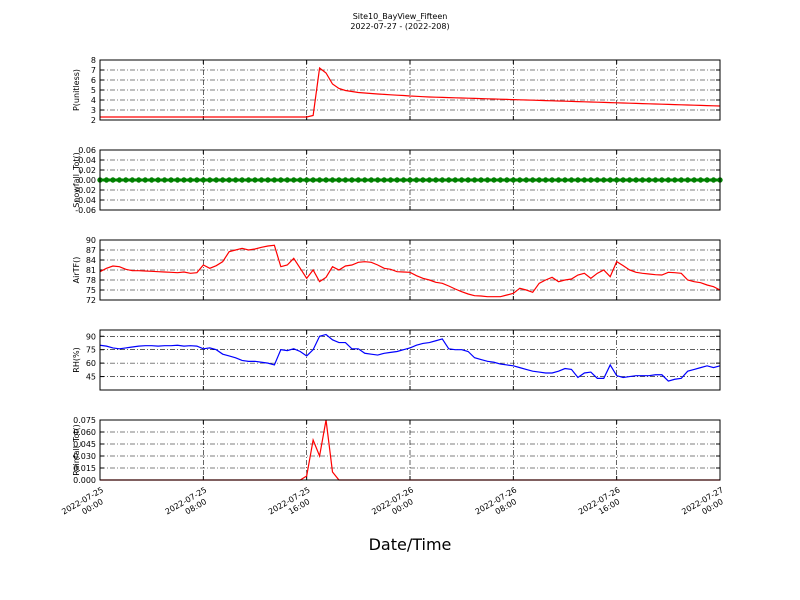  Describe the element at coordinates (93, 110) in the screenshot. I see `y-tick-label: 3` at that location.